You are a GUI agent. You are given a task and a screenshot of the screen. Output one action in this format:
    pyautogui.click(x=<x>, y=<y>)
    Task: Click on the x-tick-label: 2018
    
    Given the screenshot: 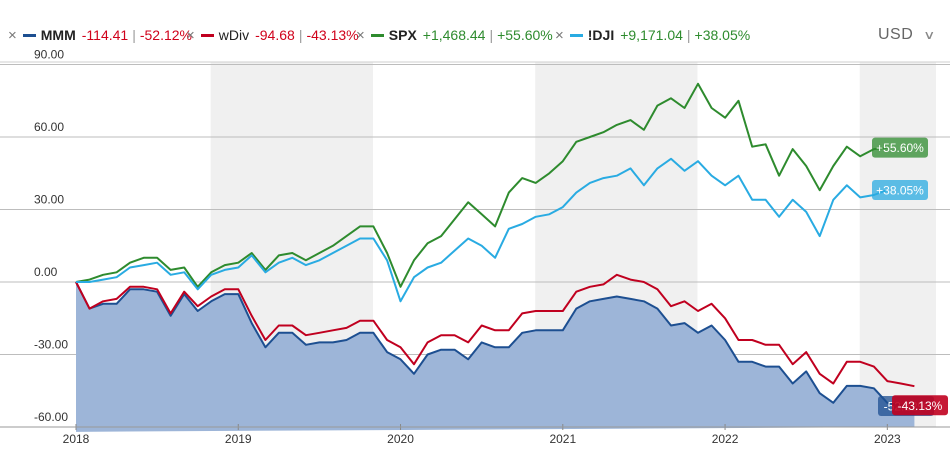 What is the action you would take?
    pyautogui.click(x=76, y=439)
    